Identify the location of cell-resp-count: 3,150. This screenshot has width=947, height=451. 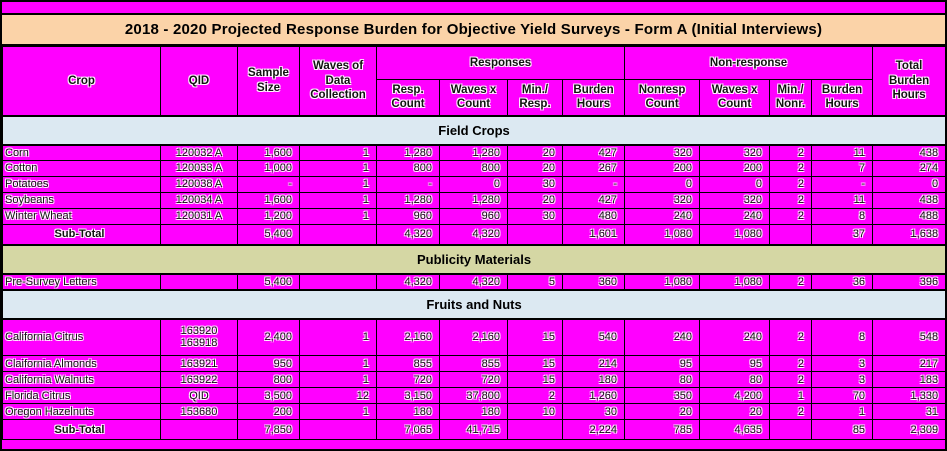
(408, 396).